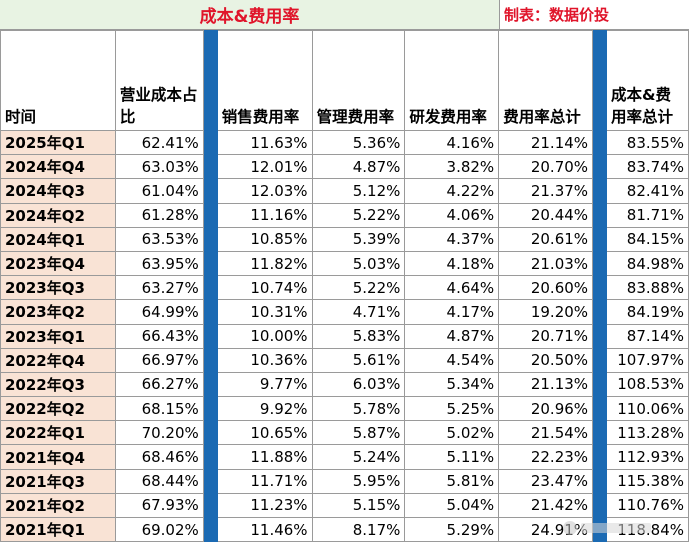  What do you see at coordinates (358, 167) in the screenshot?
I see `cell-admin-rate: 4.87%` at bounding box center [358, 167].